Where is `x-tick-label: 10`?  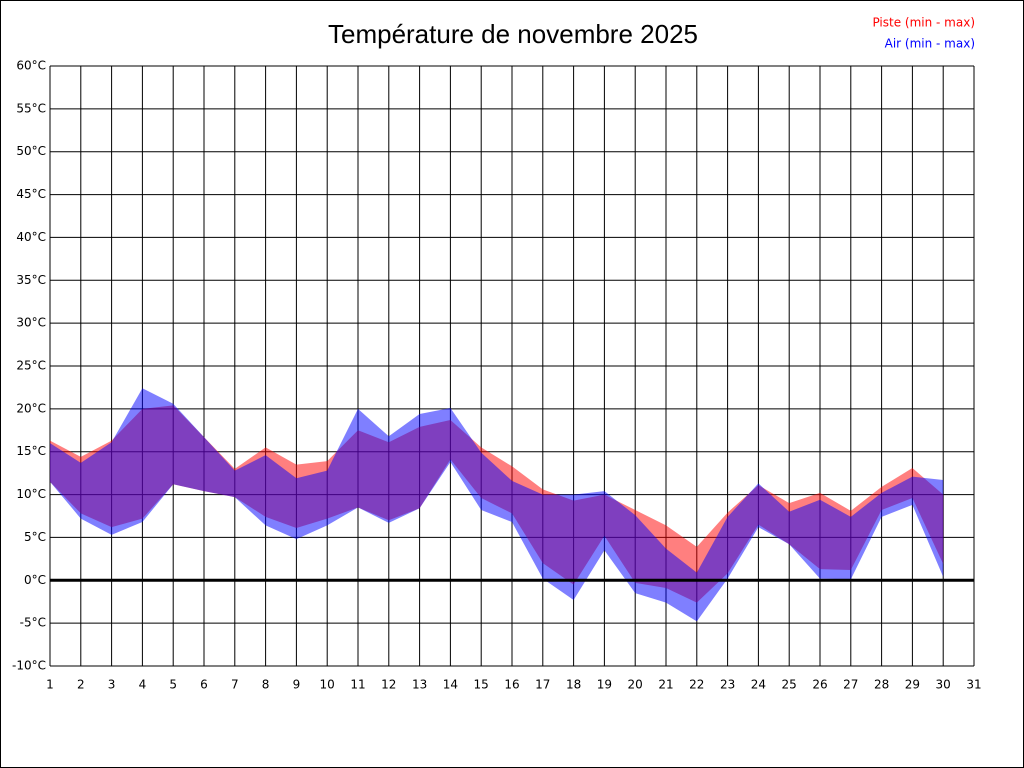
x-tick-label: 10 is located at coordinates (327, 685).